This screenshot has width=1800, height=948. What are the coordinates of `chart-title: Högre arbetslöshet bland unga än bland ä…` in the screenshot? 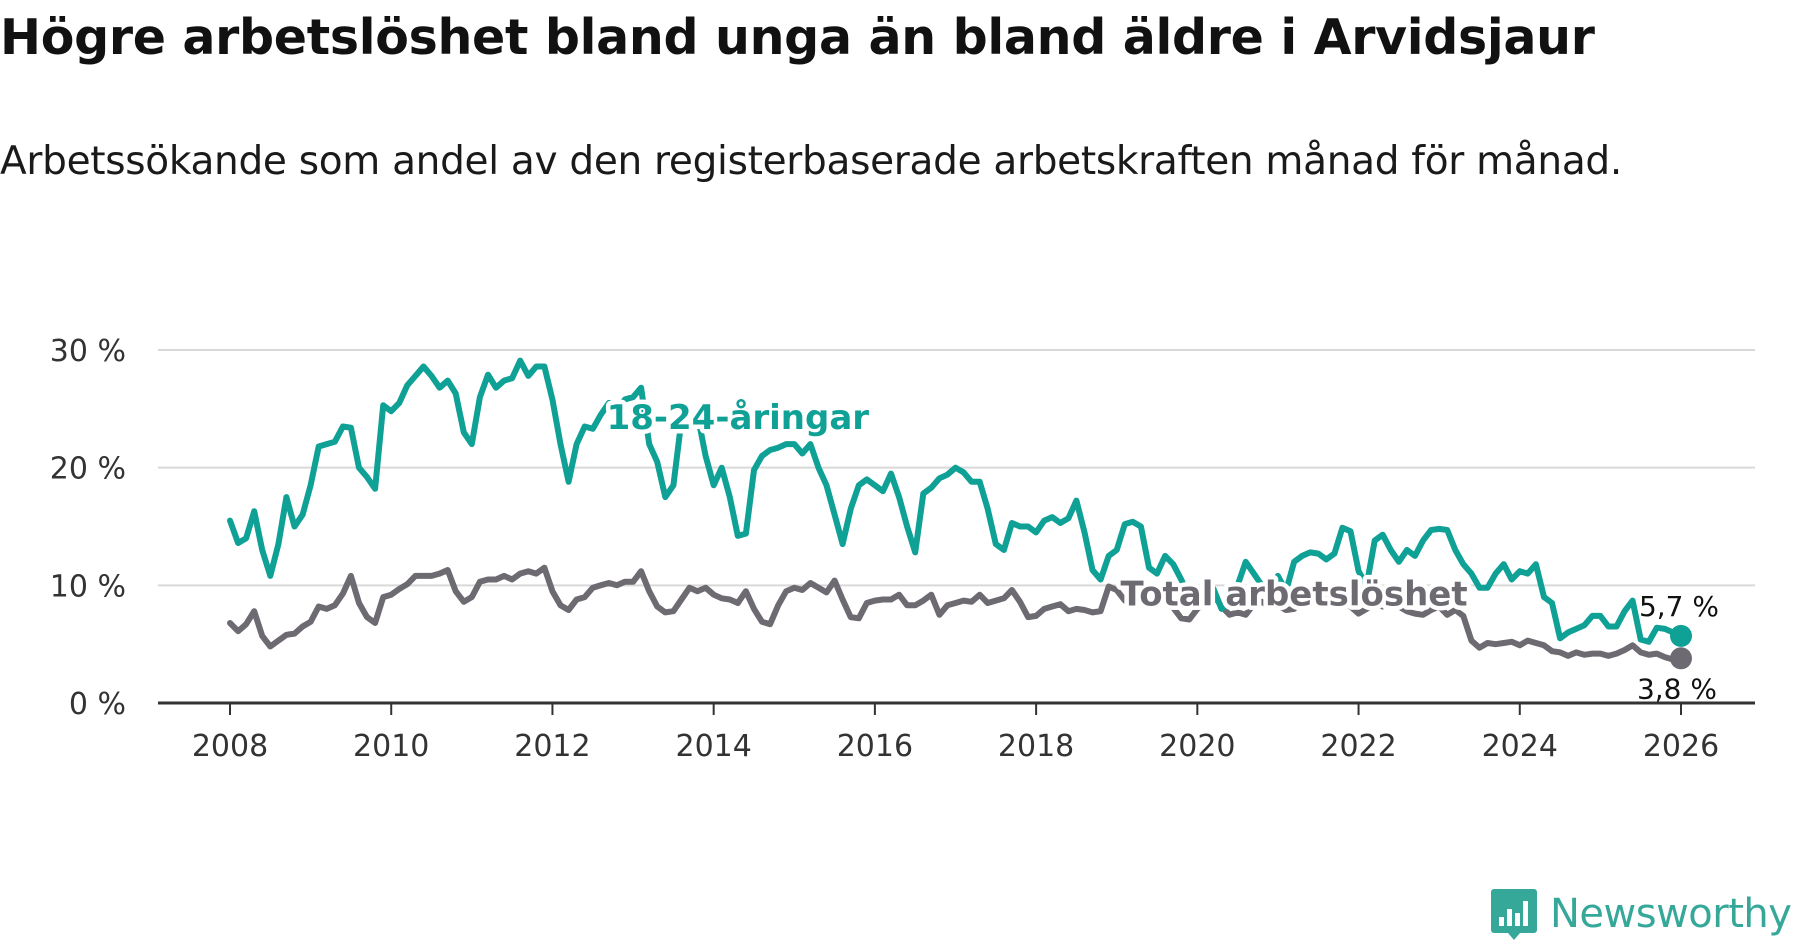 It's located at (797, 37).